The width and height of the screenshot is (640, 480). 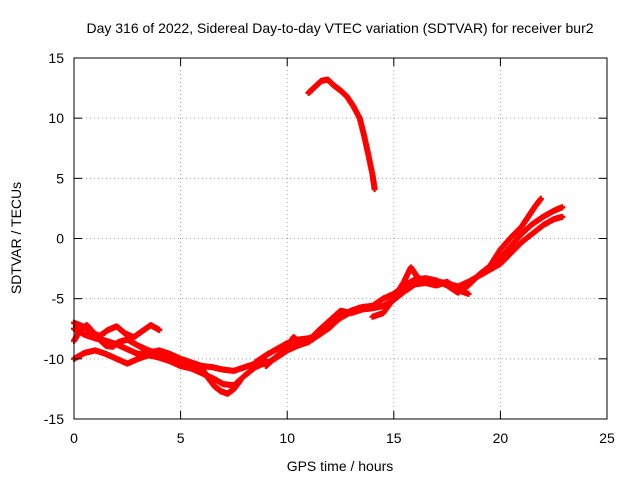 I want to click on y-tick-label: -5, so click(x=58, y=299).